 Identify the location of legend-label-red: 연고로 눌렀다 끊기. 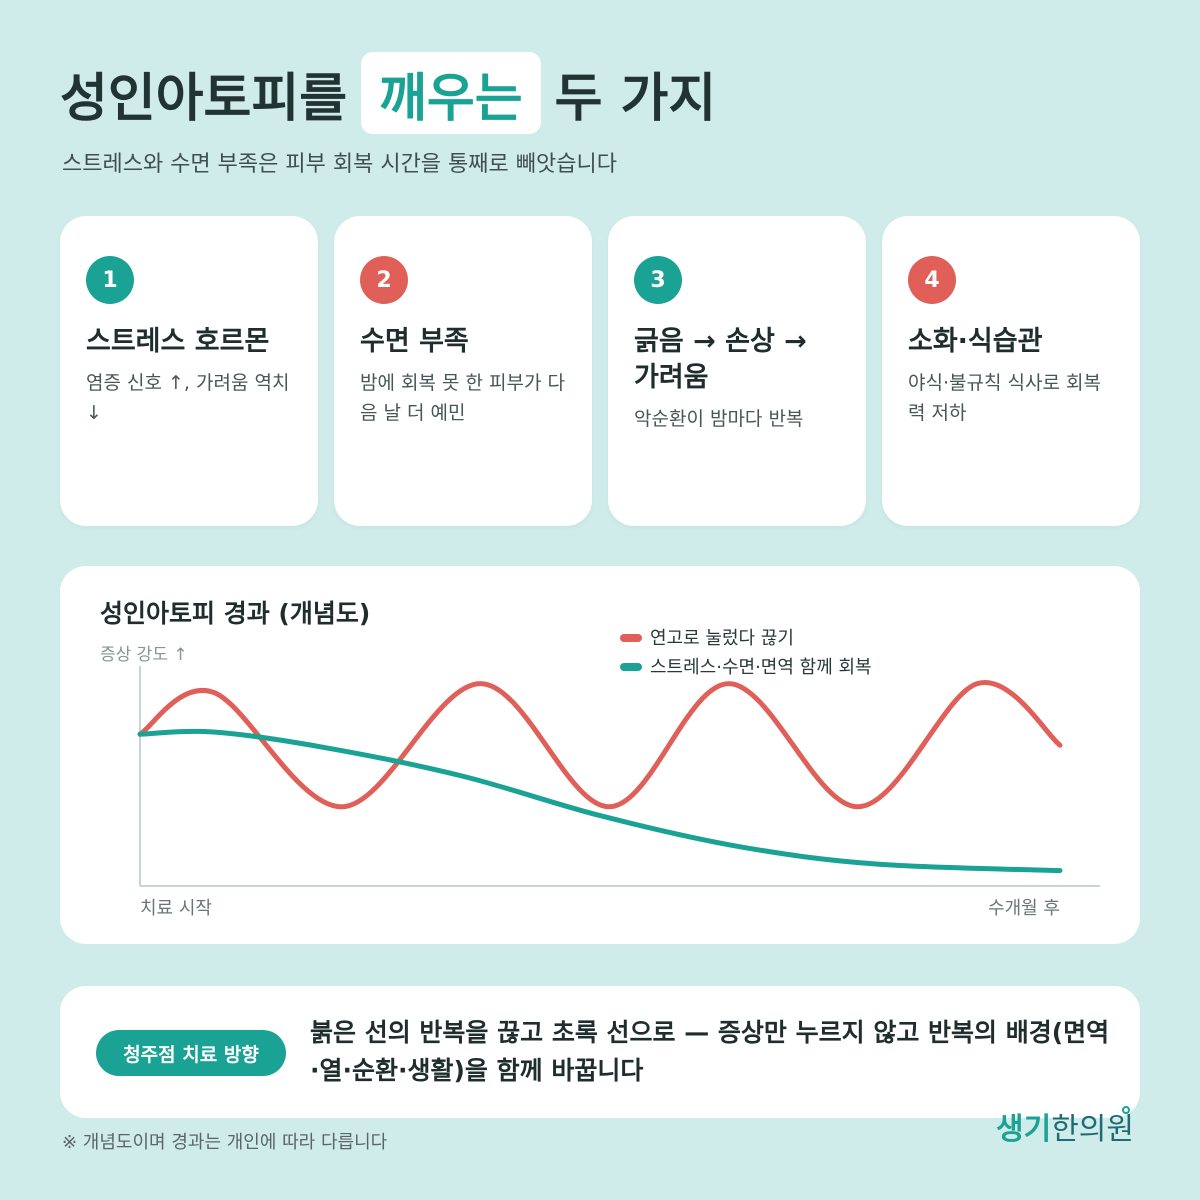
(722, 638).